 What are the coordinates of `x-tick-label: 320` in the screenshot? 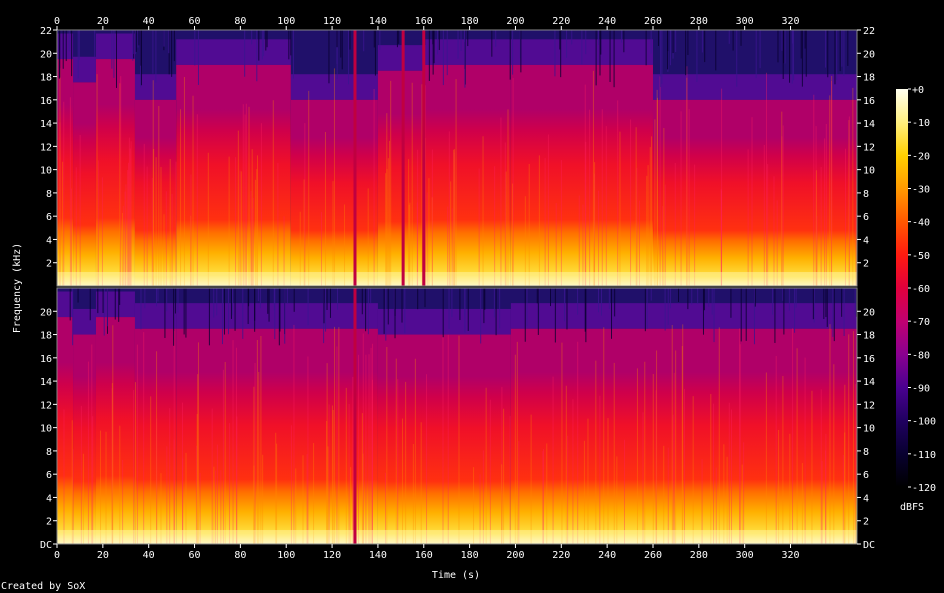 It's located at (790, 21).